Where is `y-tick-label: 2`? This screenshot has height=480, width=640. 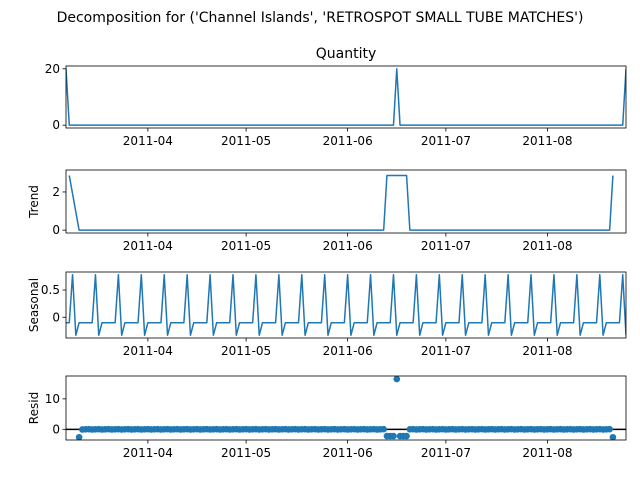 y-tick-label: 2 is located at coordinates (56, 192).